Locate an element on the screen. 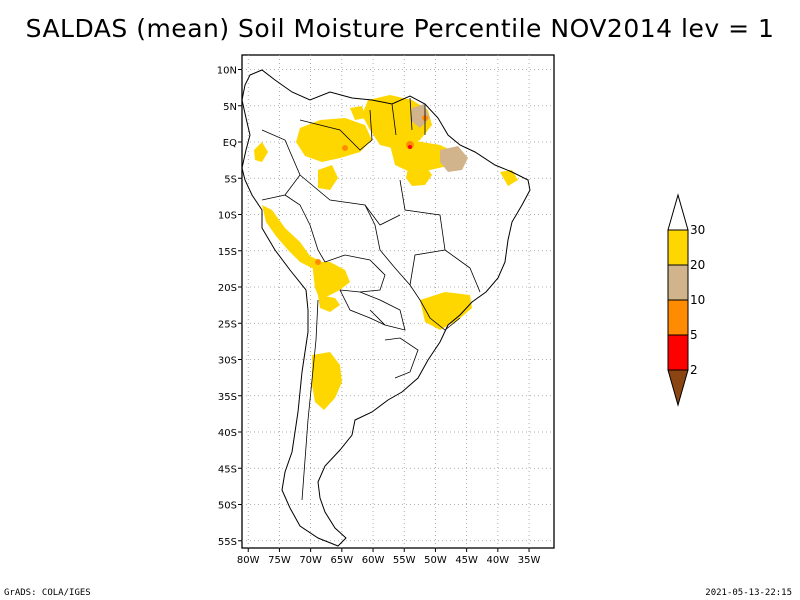  lat-tick-label: 25S is located at coordinates (227, 324).